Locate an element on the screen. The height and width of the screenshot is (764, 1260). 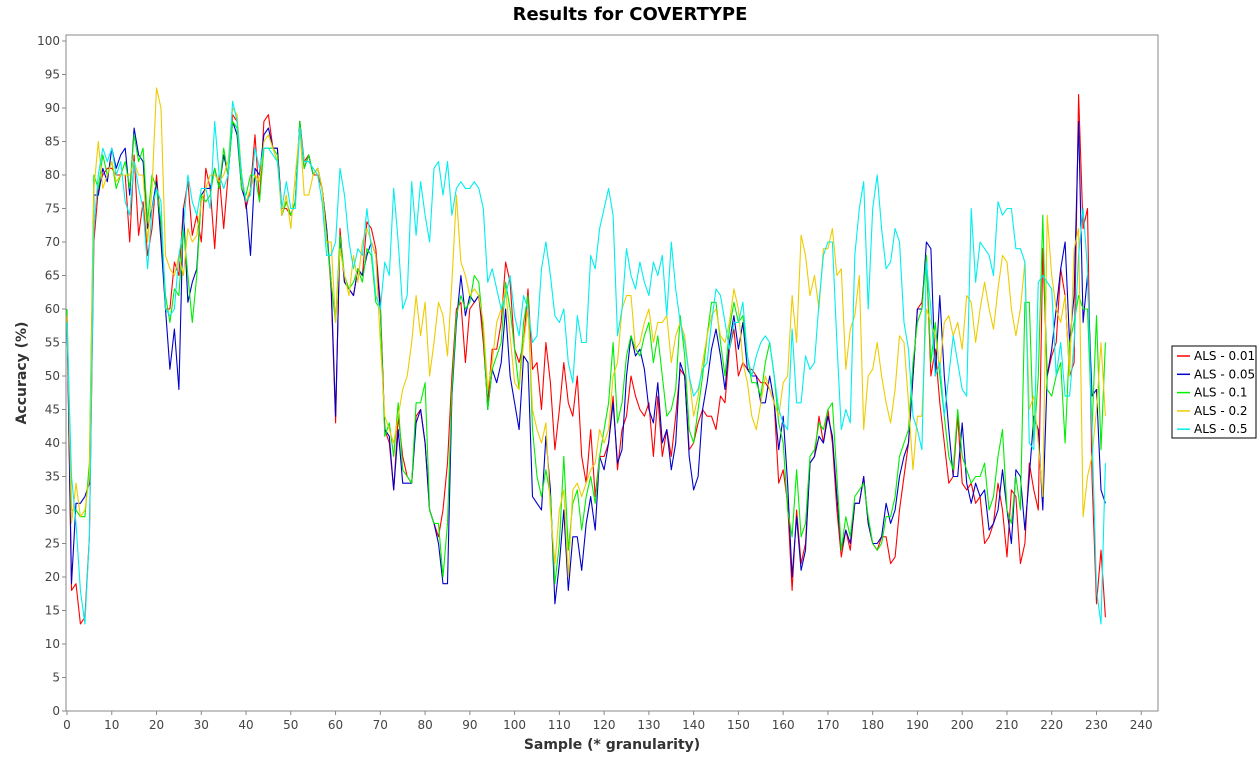
x-tick-label: 120 is located at coordinates (604, 725).